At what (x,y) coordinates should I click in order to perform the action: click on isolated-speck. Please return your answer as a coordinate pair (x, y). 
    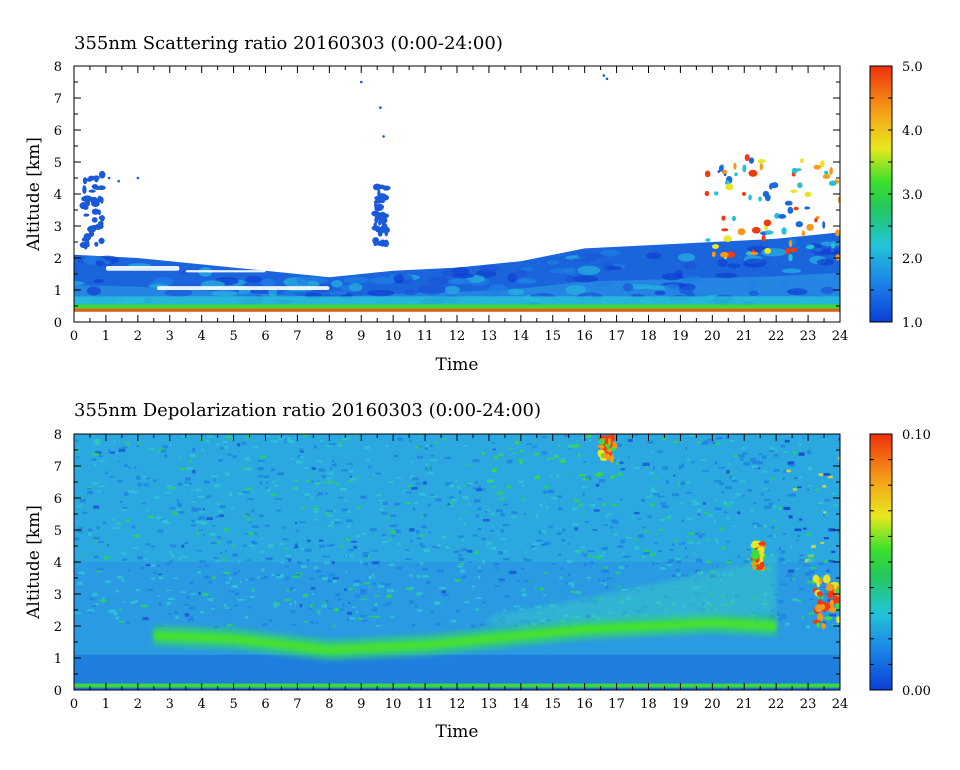
    Looking at the image, I should click on (109, 178).